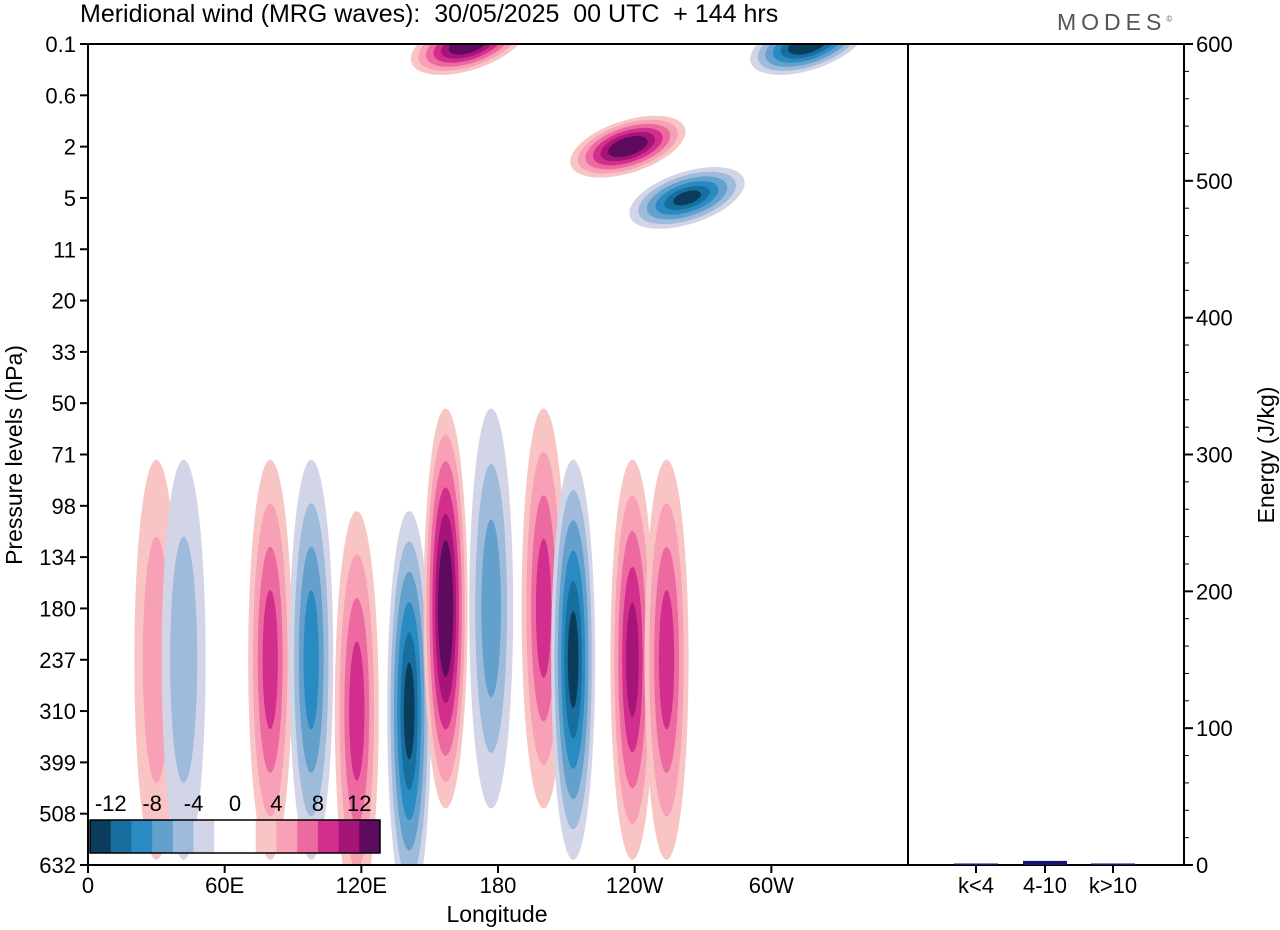 The height and width of the screenshot is (930, 1280). What do you see at coordinates (771, 885) in the screenshot?
I see `x-tick-label: 60W` at bounding box center [771, 885].